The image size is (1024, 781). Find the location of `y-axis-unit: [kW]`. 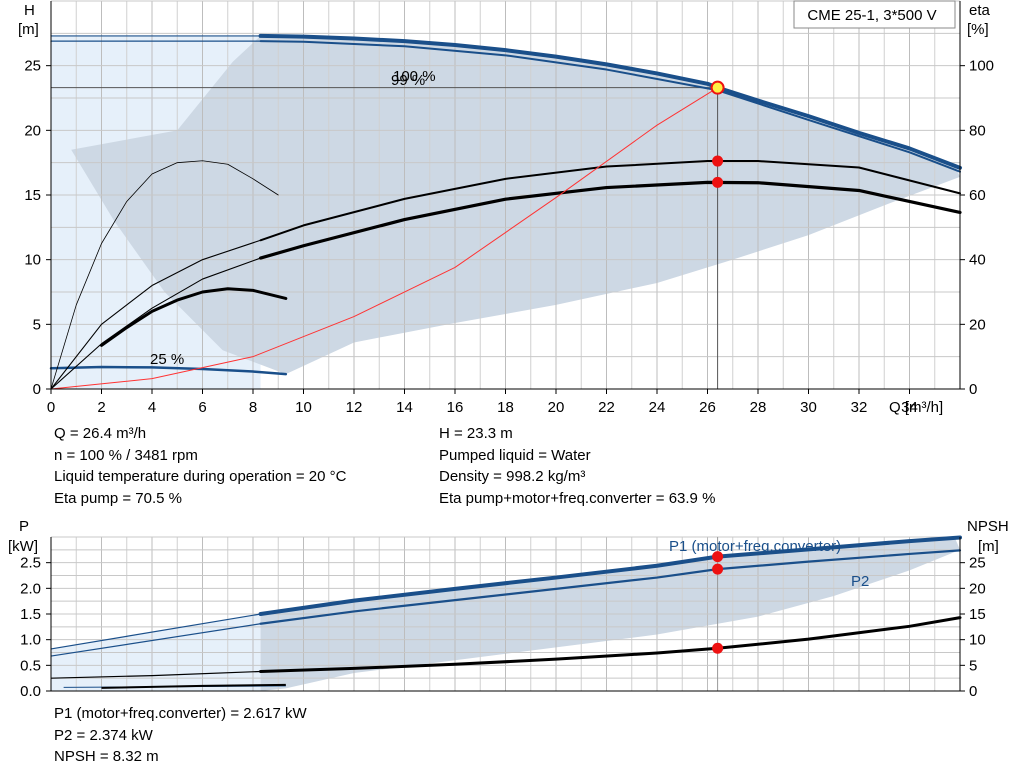

y-axis-unit: [kW] is located at coordinates (23, 546).